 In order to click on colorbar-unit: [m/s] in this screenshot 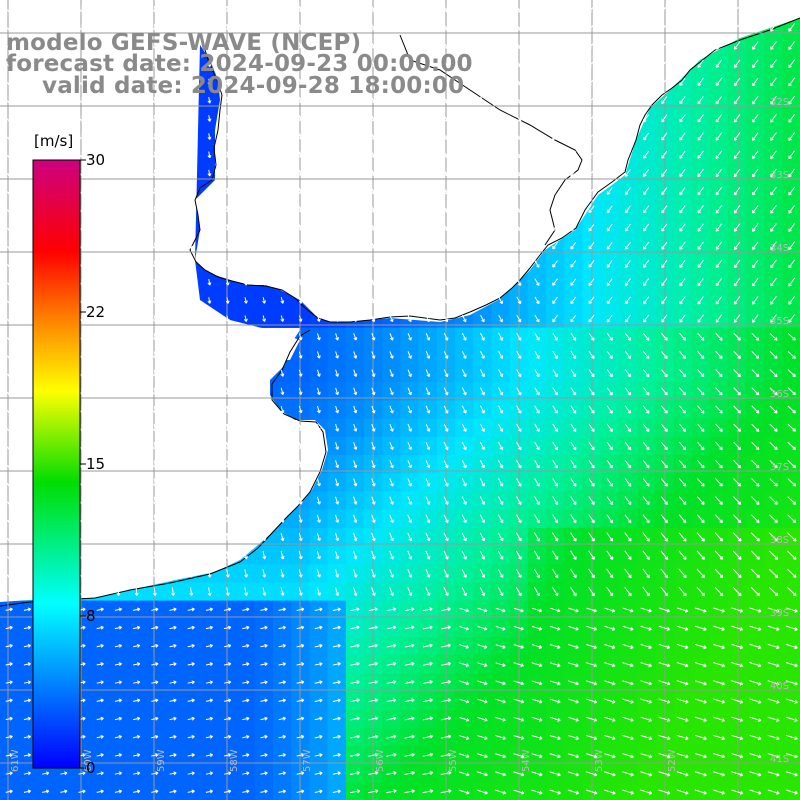, I will do `click(54, 141)`.